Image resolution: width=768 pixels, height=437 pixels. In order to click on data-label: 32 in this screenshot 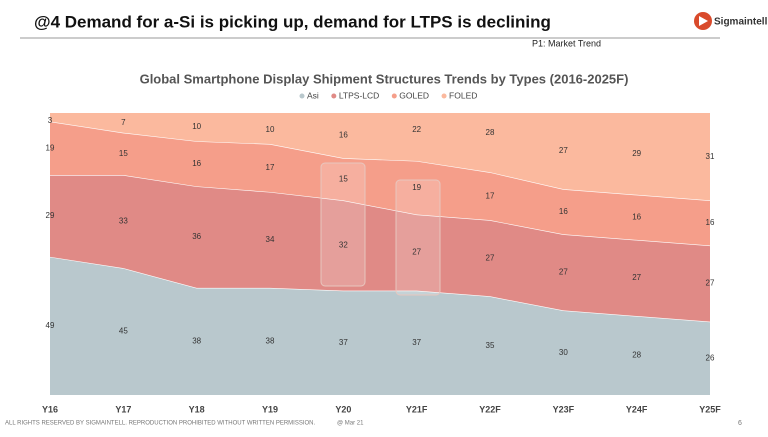, I will do `click(343, 245)`.